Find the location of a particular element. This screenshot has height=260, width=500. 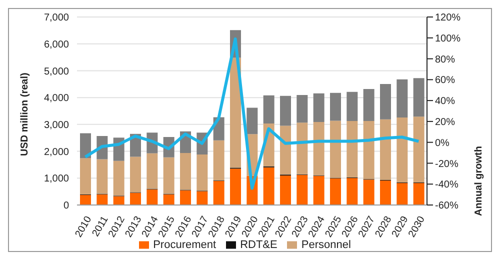

y-tick-label: 5,000 is located at coordinates (57, 72).